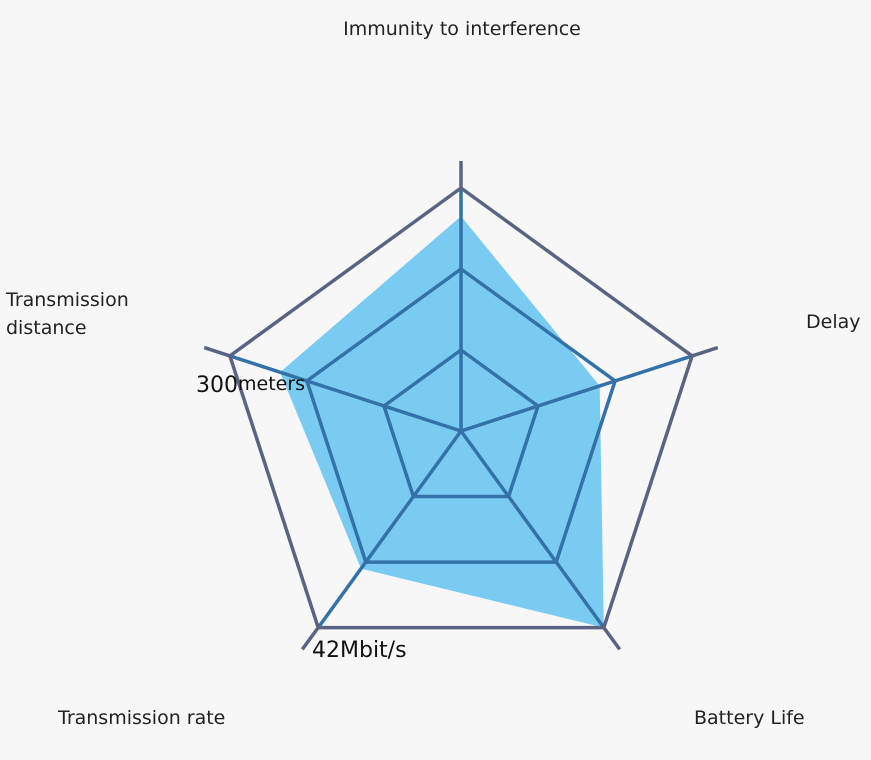 The width and height of the screenshot is (871, 760). Describe the element at coordinates (271, 384) in the screenshot. I see `annotation-distance-unit: meters` at that location.